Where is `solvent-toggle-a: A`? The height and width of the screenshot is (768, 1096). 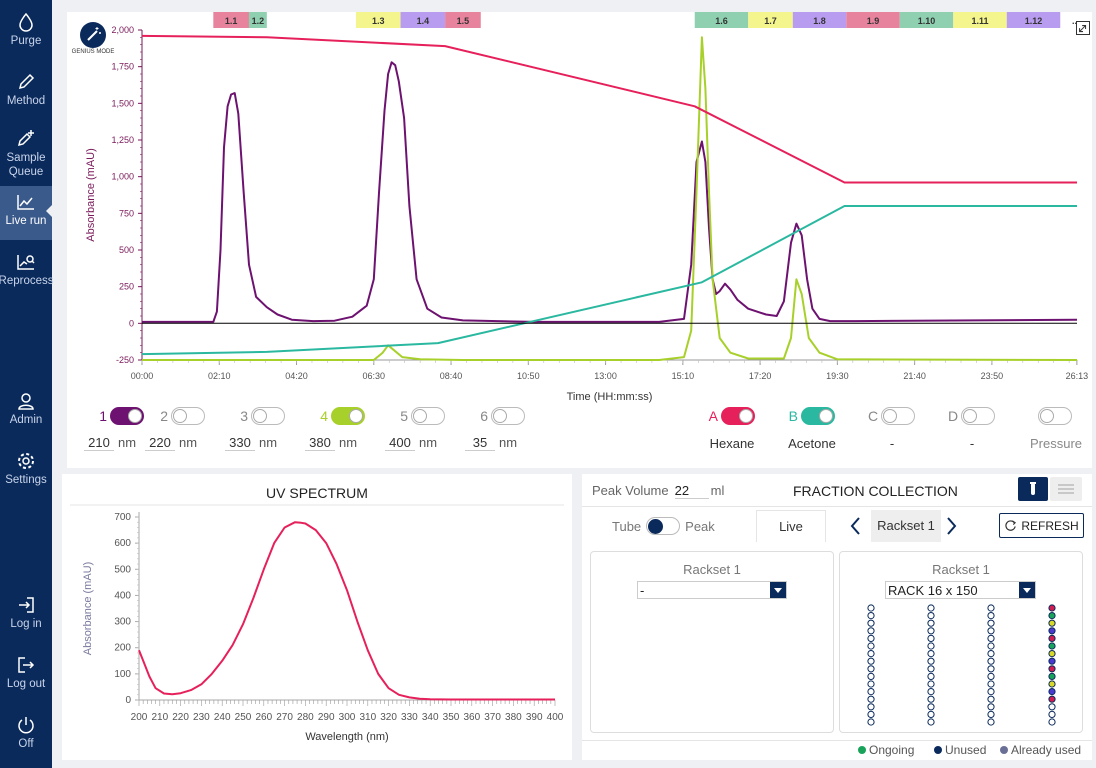 solvent-toggle-a: A is located at coordinates (731, 416).